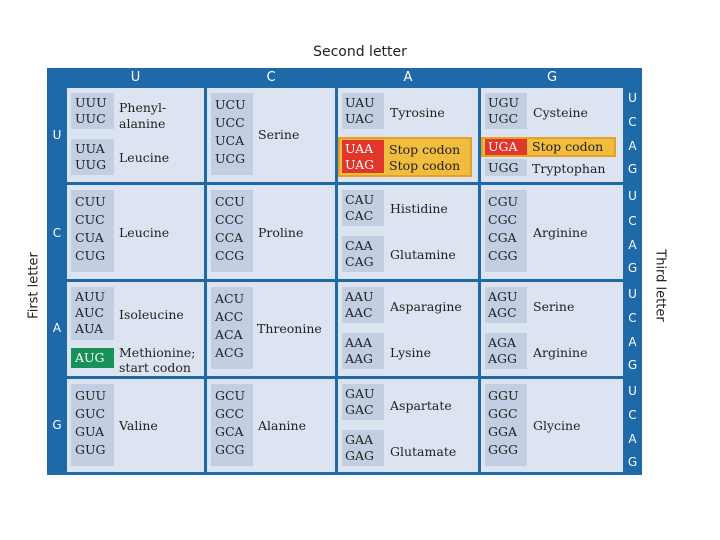 This screenshot has height=540, width=720. Describe the element at coordinates (281, 232) in the screenshot. I see `amino-acid: Proline` at that location.